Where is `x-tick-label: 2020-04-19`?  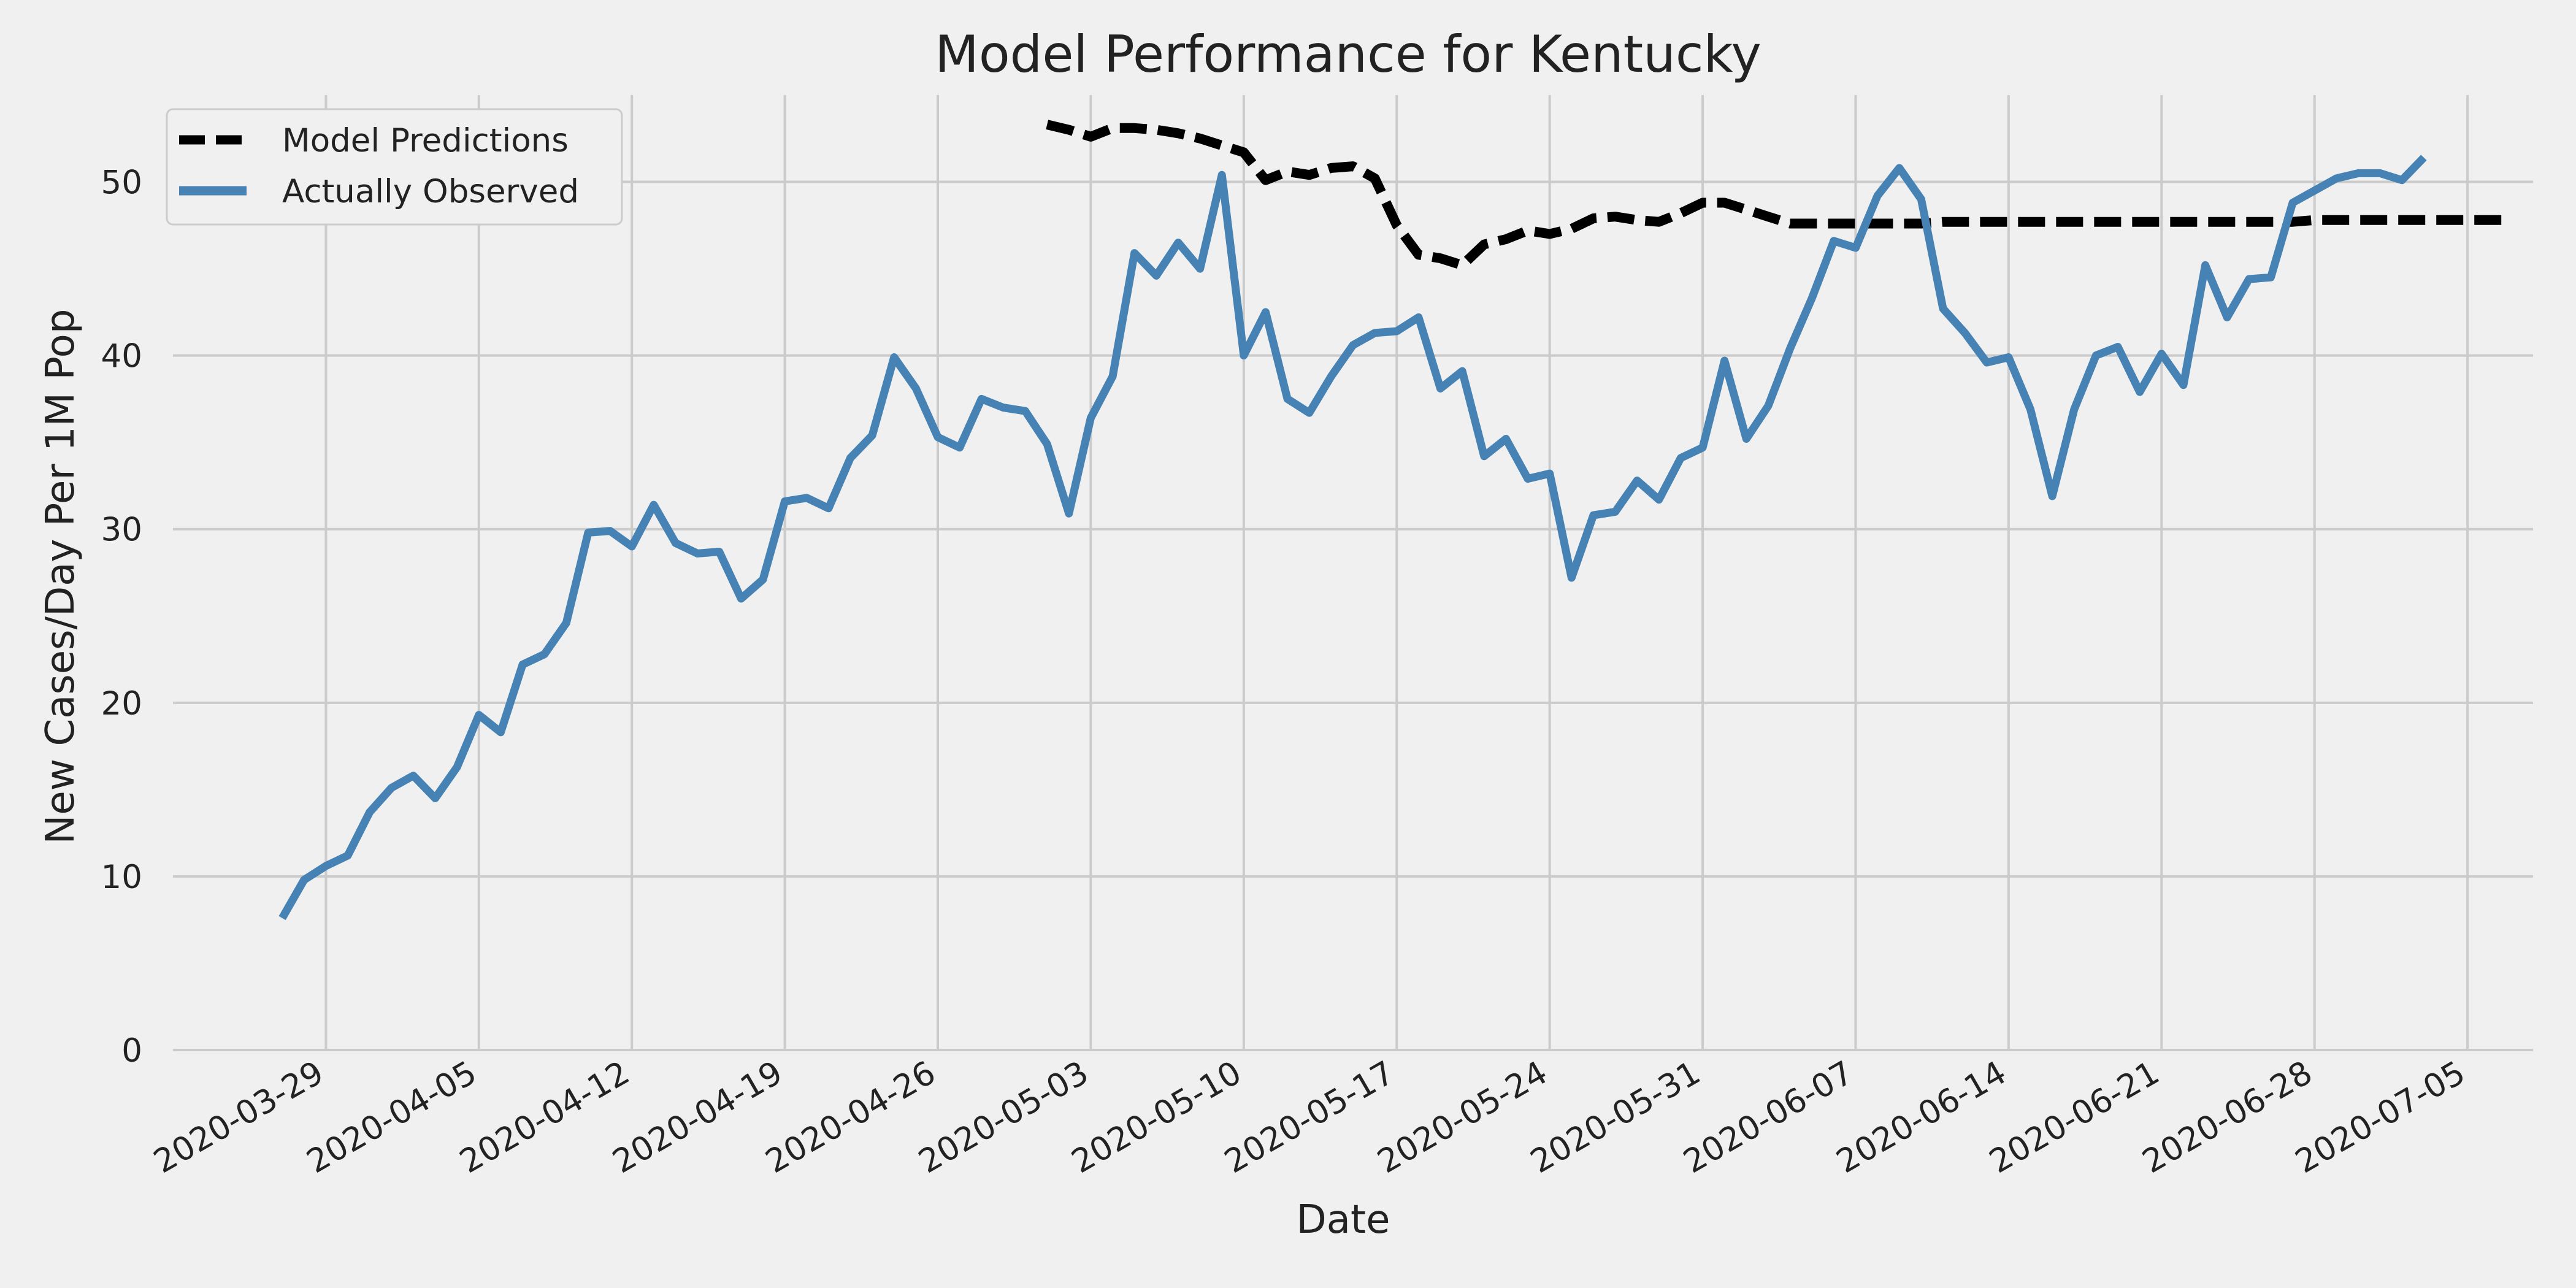 x-tick-label: 2020-04-19 is located at coordinates (698, 1117).